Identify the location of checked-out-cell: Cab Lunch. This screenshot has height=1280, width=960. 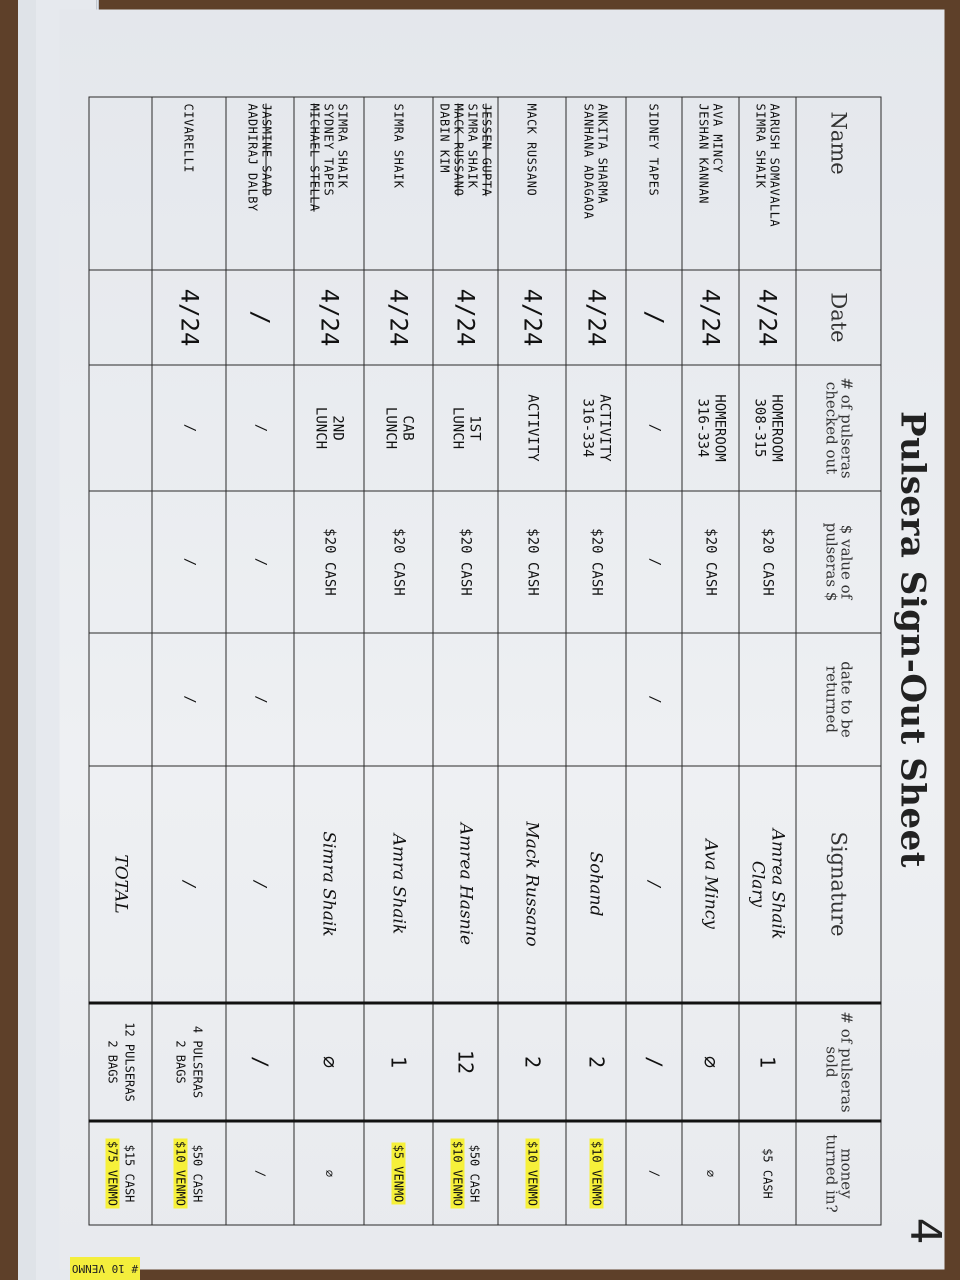
(398, 428).